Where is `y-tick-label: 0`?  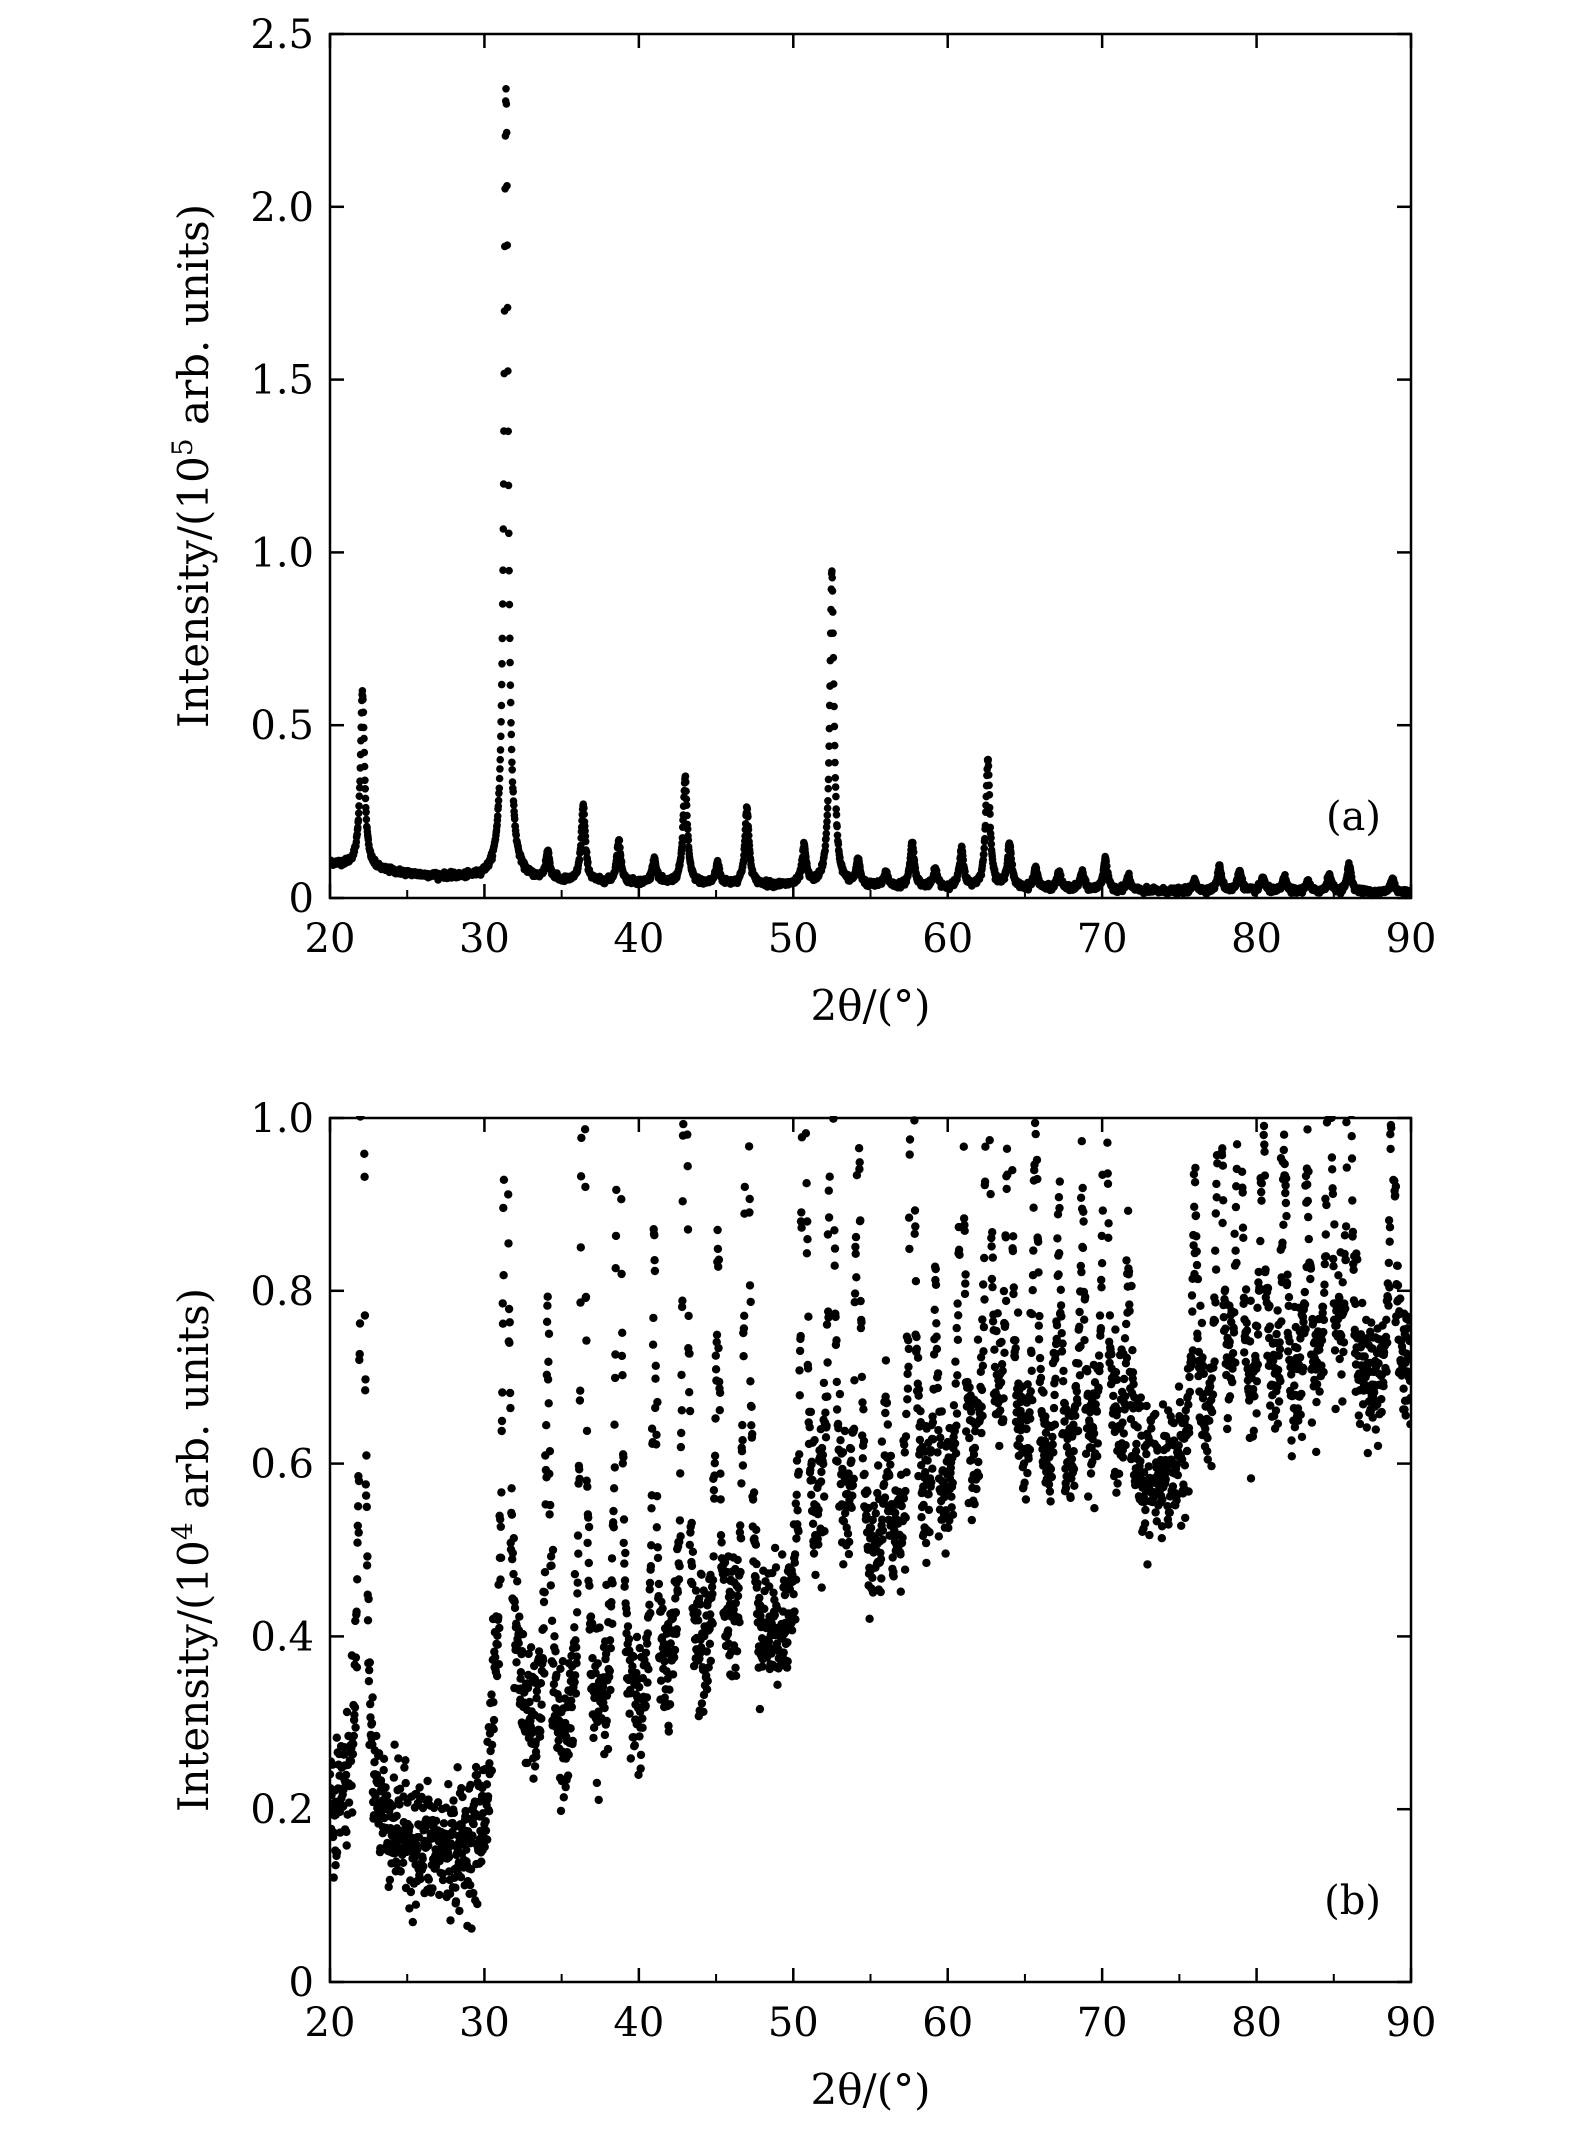 y-tick-label: 0 is located at coordinates (301, 899).